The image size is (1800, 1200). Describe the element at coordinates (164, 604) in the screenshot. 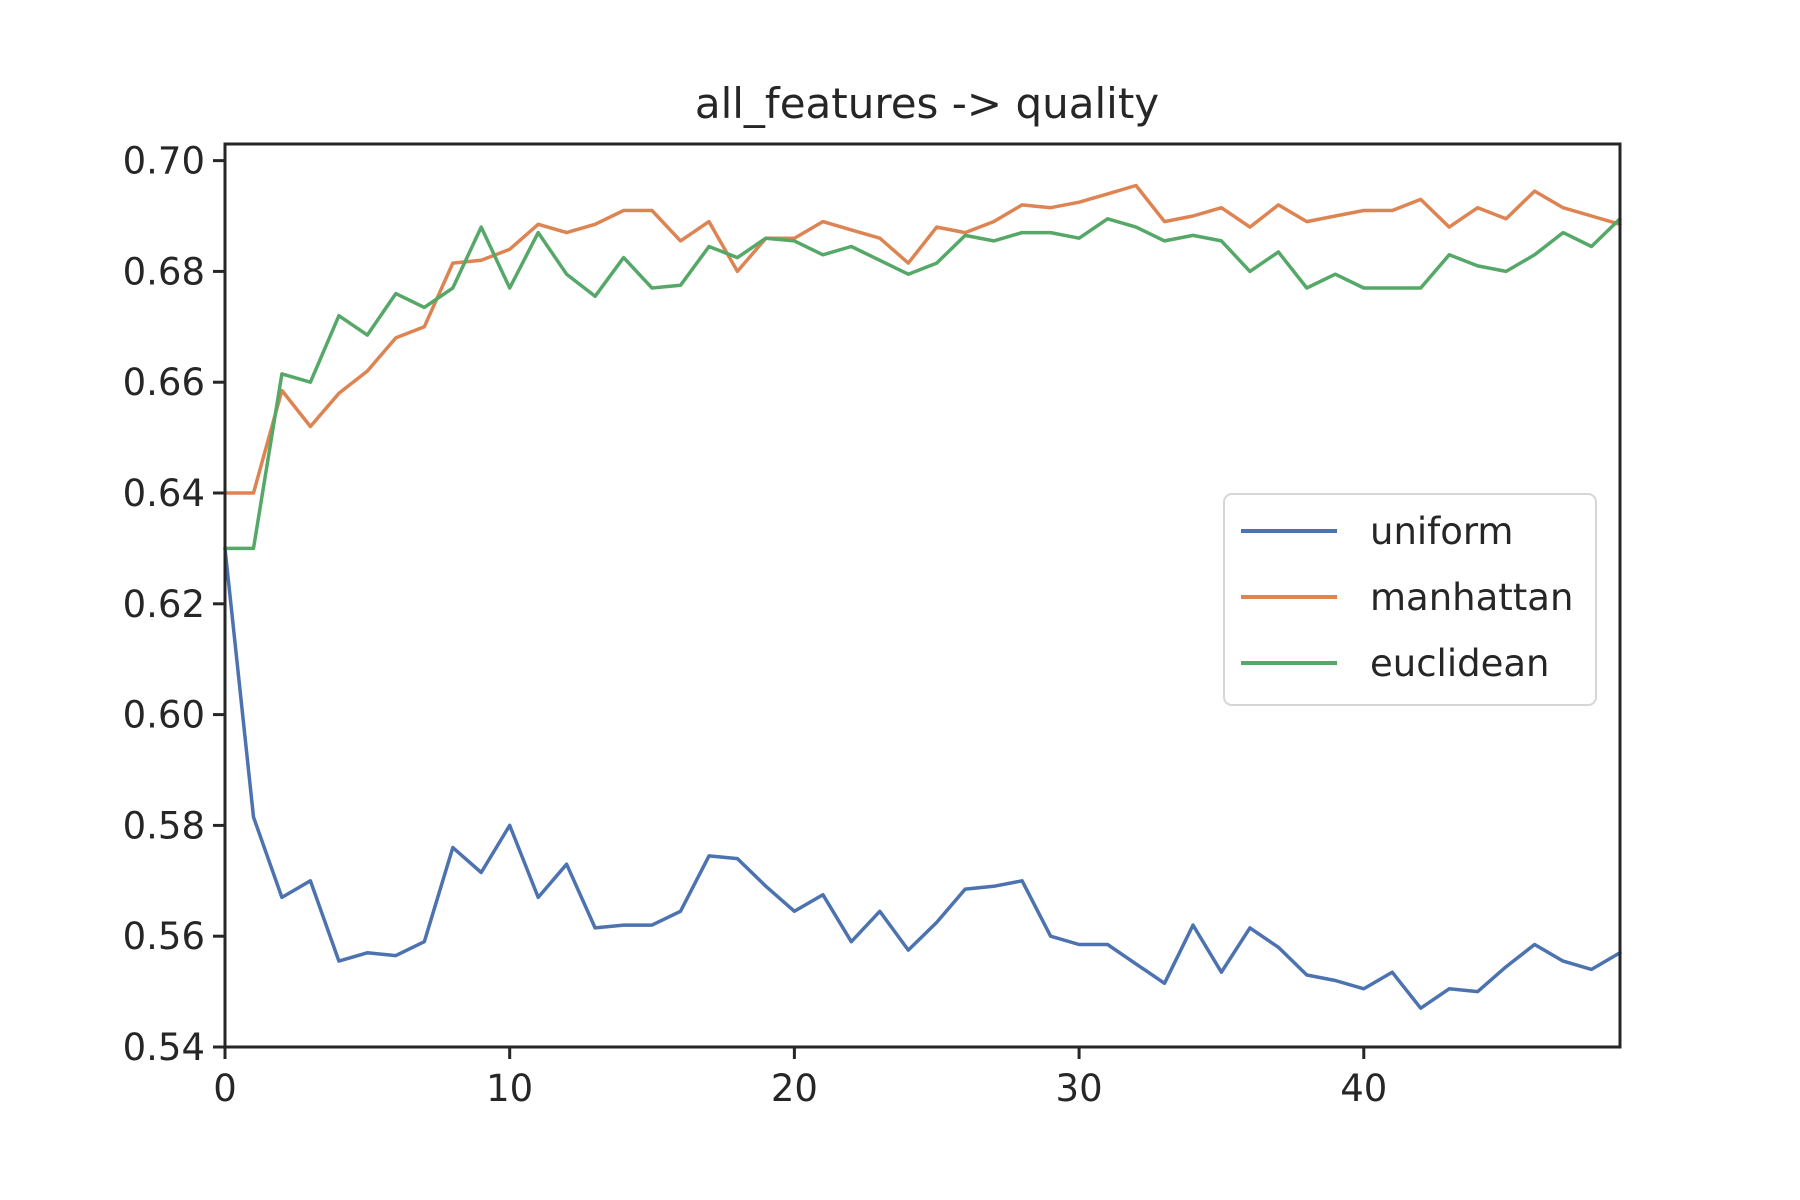

I see `y-tick-label: 0.62` at that location.